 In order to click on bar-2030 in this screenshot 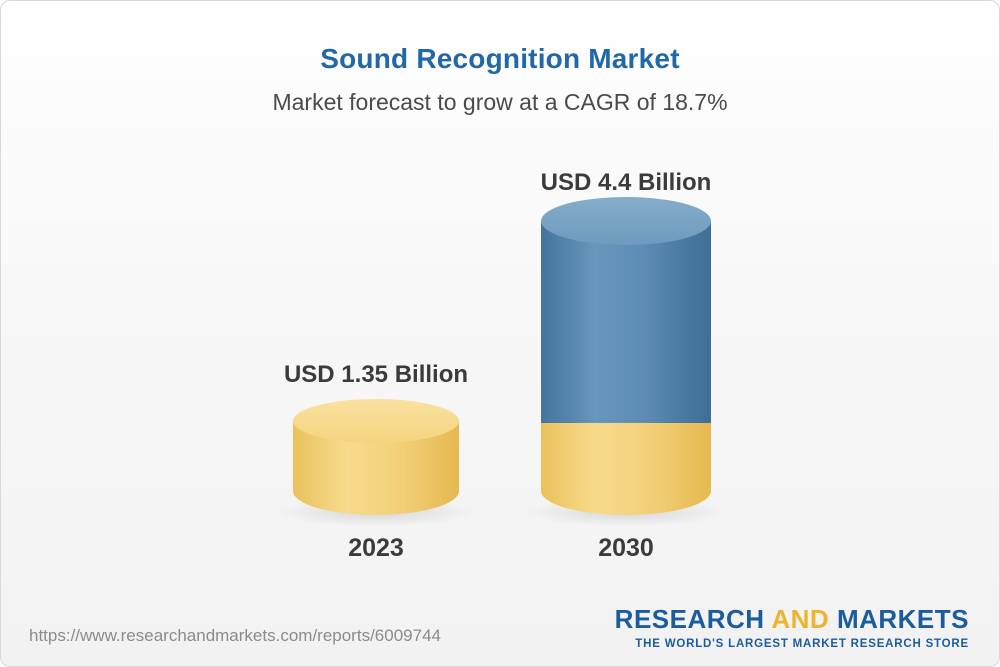, I will do `click(626, 362)`.